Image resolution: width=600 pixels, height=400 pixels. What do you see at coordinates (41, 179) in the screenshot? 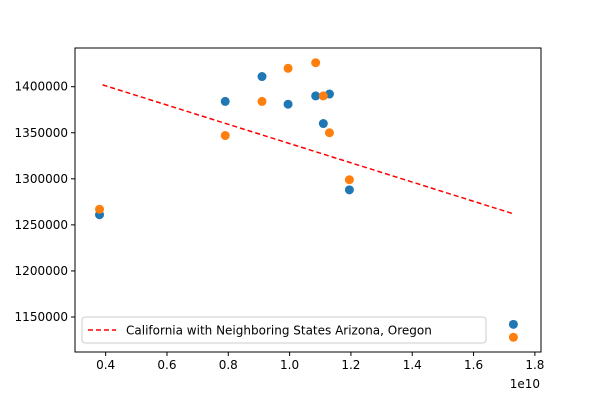
I see `y-tick-label: 1300000` at bounding box center [41, 179].